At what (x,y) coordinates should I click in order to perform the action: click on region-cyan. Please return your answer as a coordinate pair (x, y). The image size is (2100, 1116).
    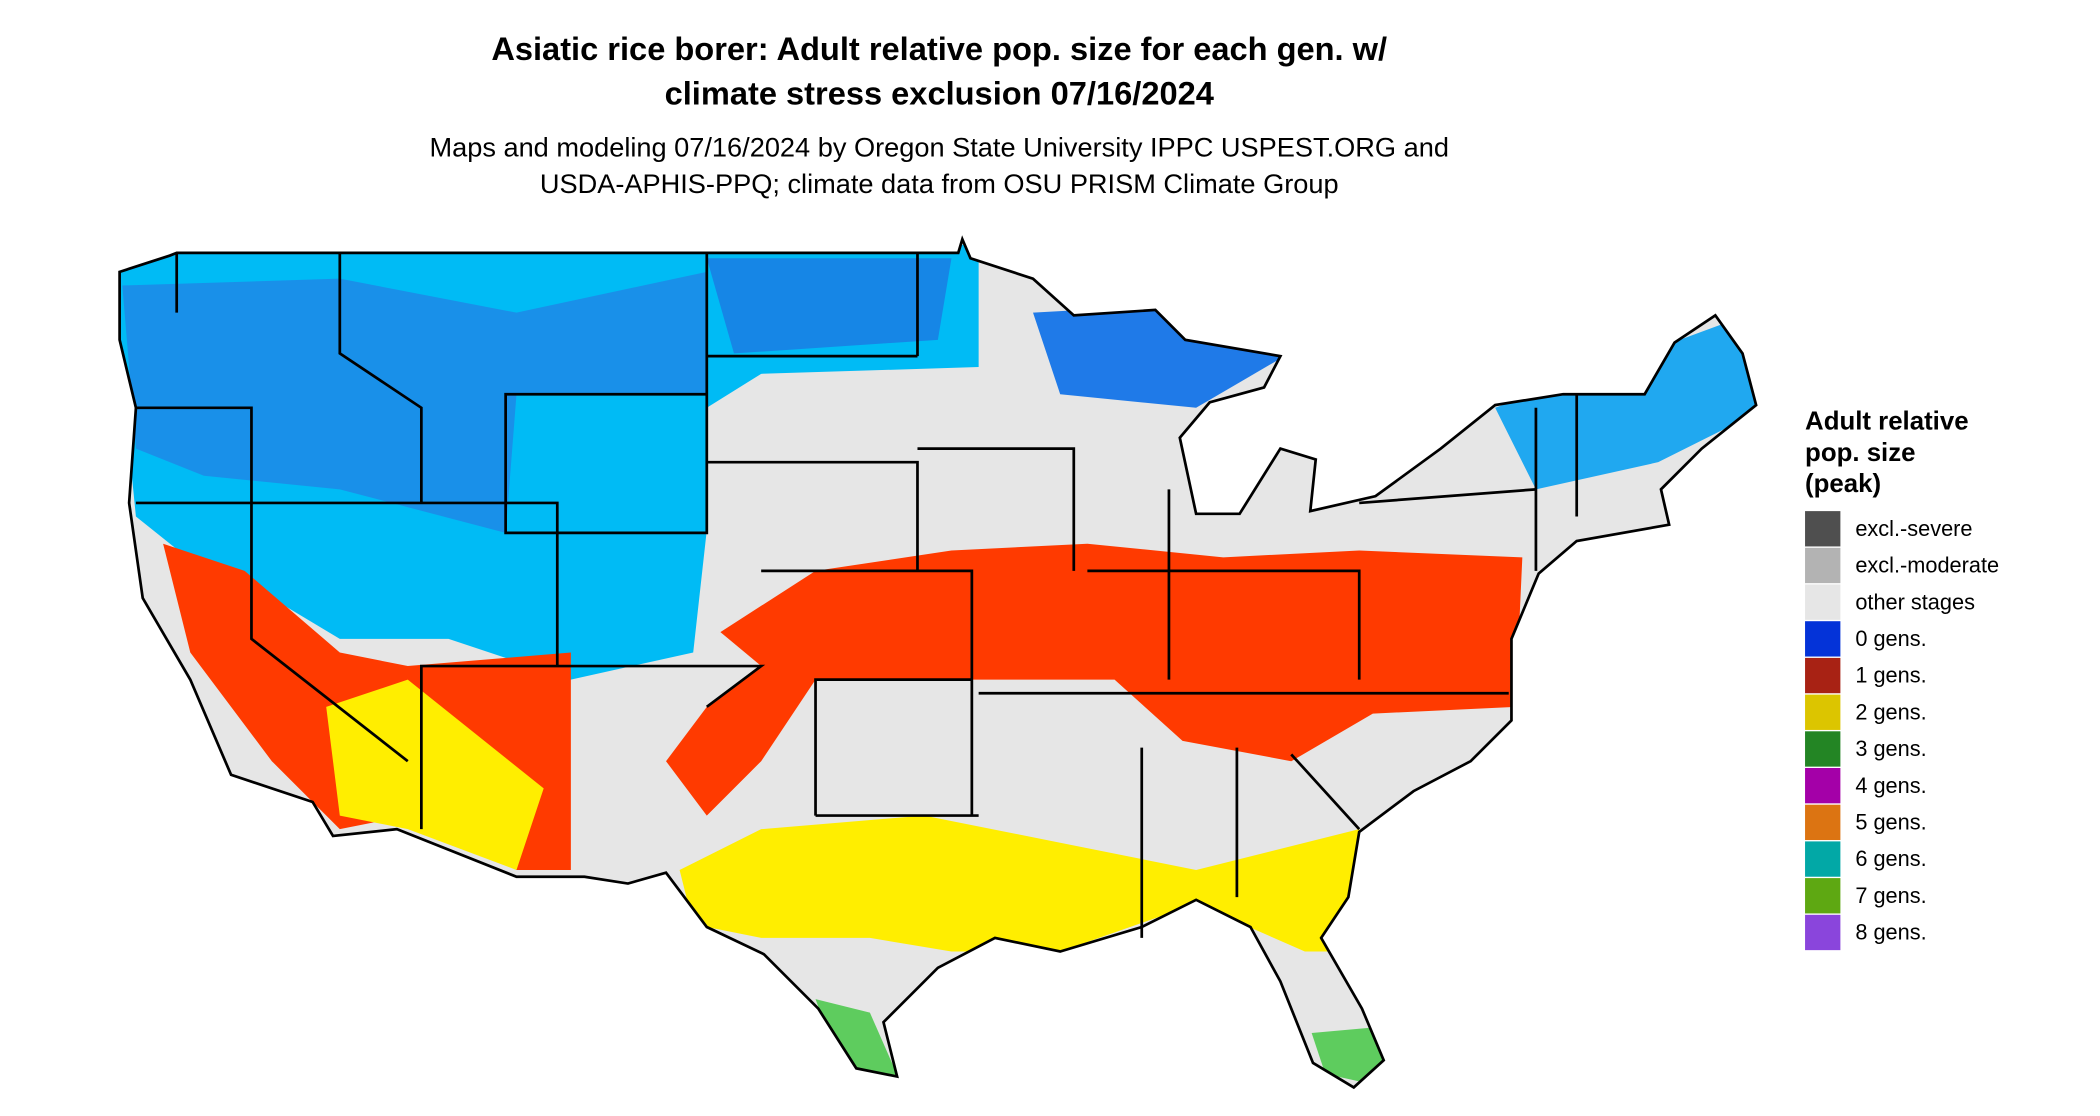
    Looking at the image, I should click on (1626, 401).